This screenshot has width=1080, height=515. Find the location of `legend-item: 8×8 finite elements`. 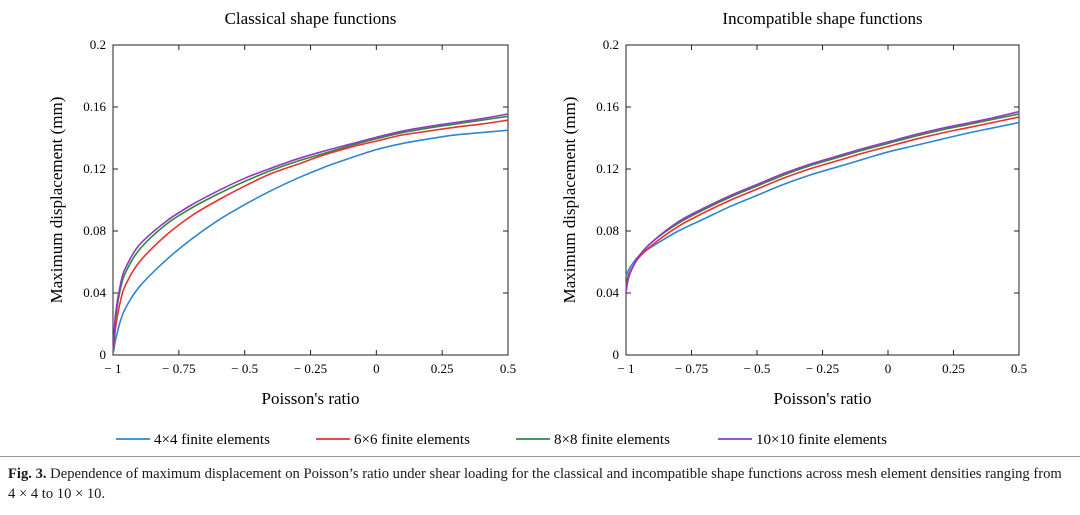

legend-item: 8×8 finite elements is located at coordinates (593, 440).